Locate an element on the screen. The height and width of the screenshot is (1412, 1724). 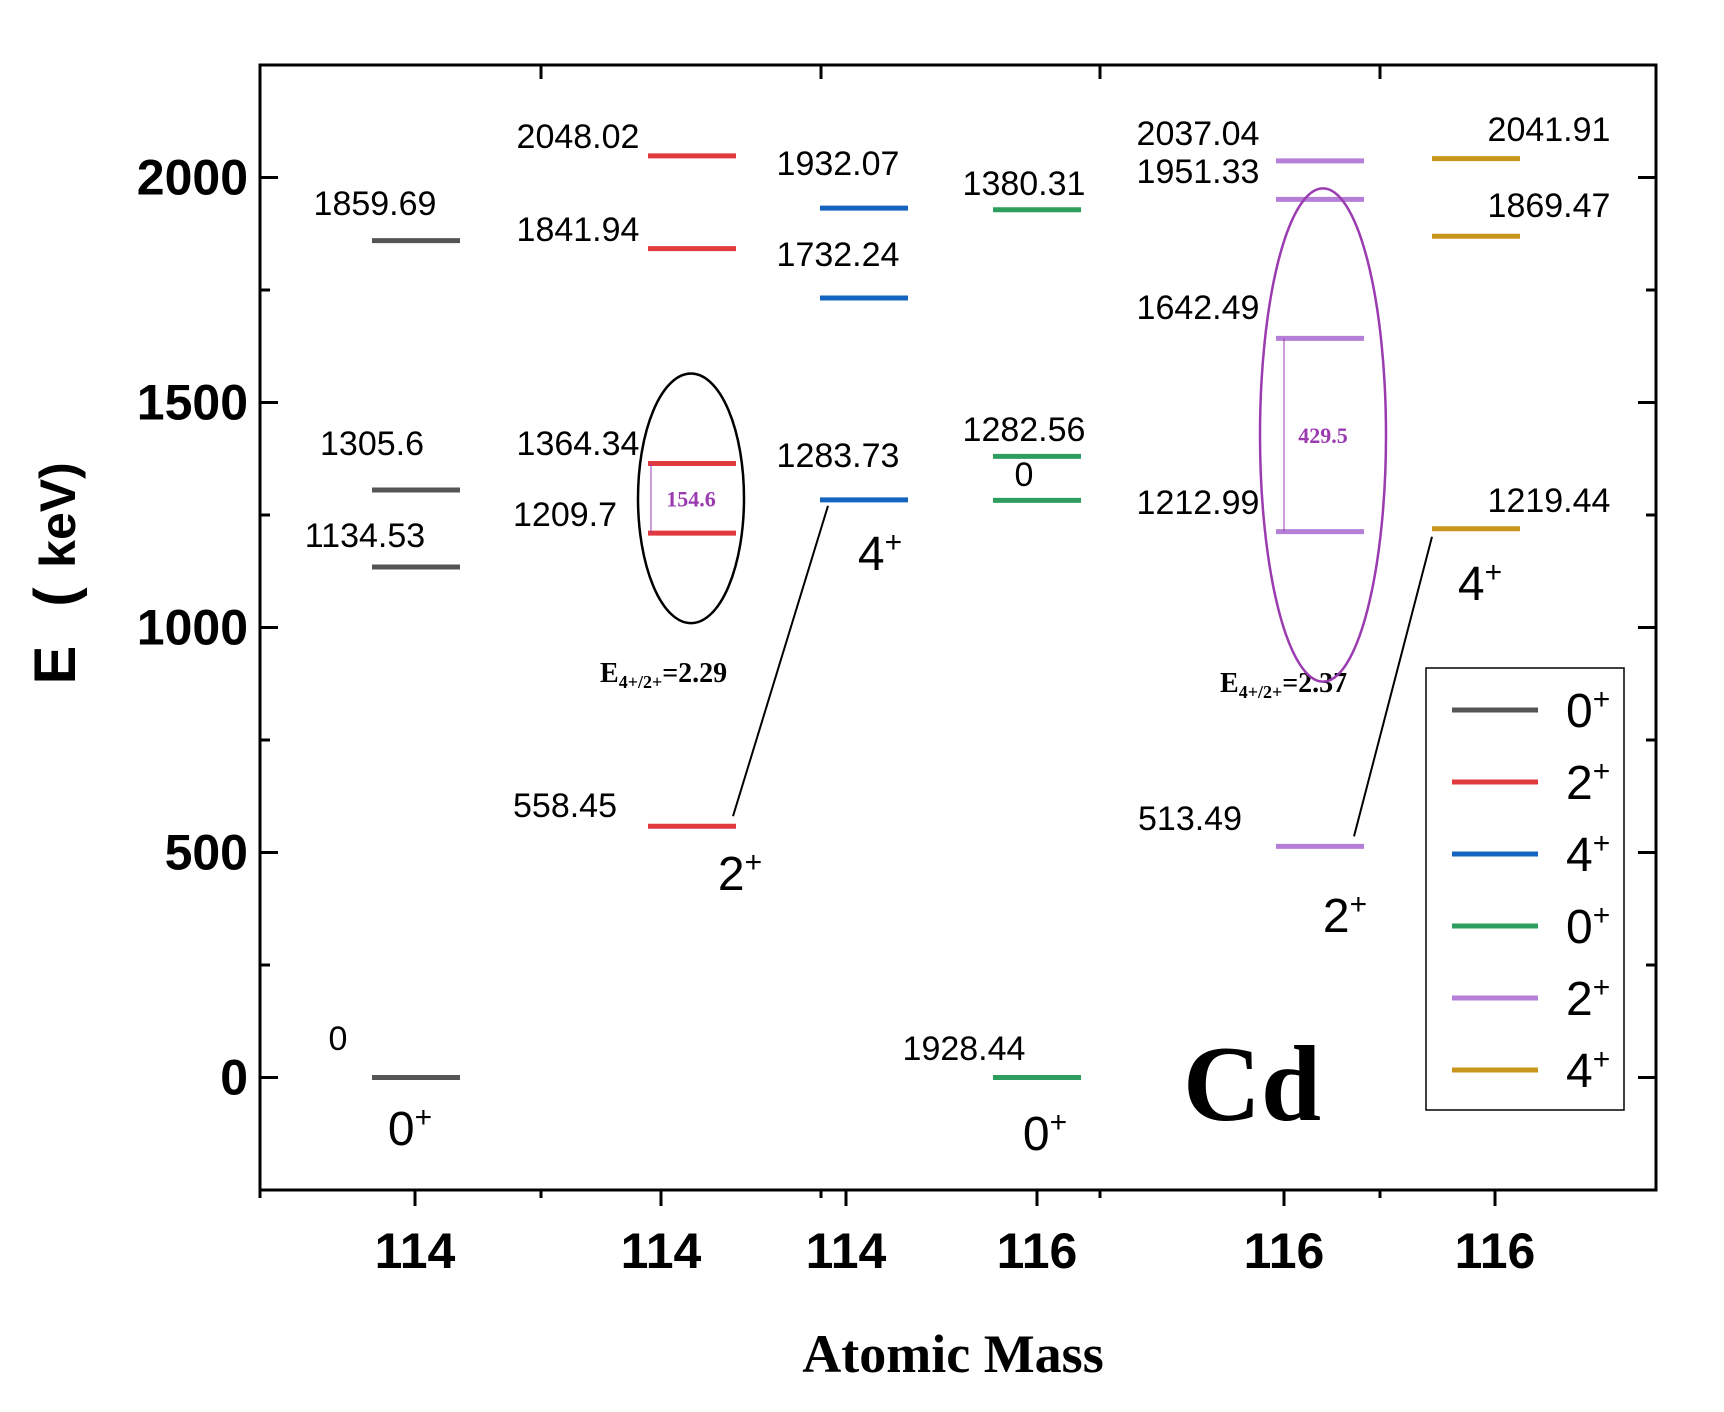
svg-text: keV) is located at coordinates (58, 515).